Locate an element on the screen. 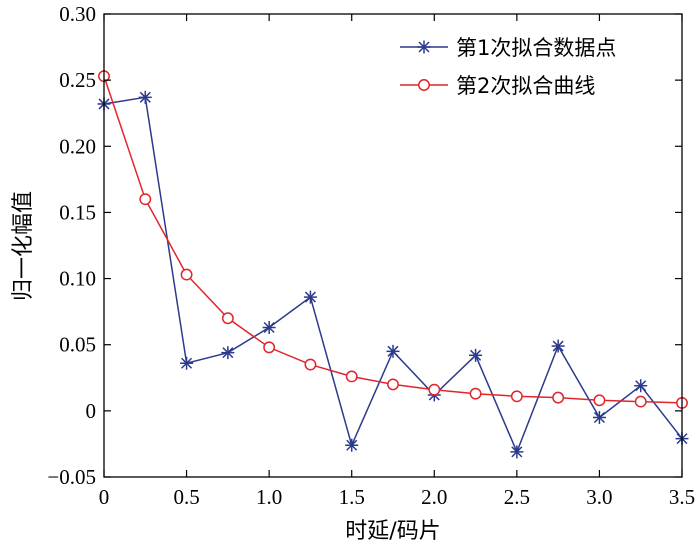  y-axis-title: 归一化幅值 is located at coordinates (23, 246).